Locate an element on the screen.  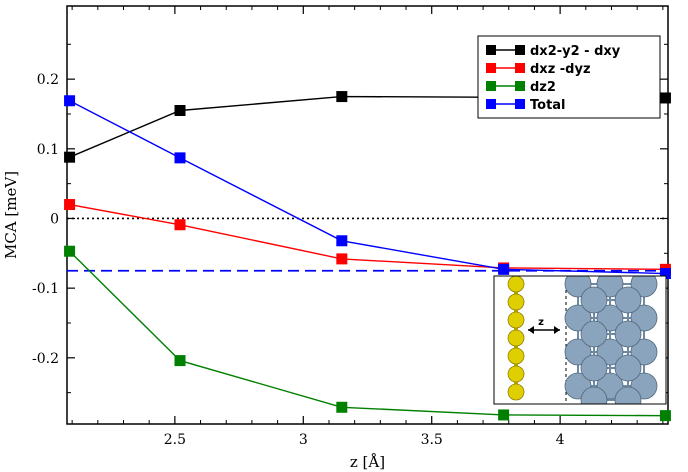
arrow-head-right is located at coordinates (557, 330).